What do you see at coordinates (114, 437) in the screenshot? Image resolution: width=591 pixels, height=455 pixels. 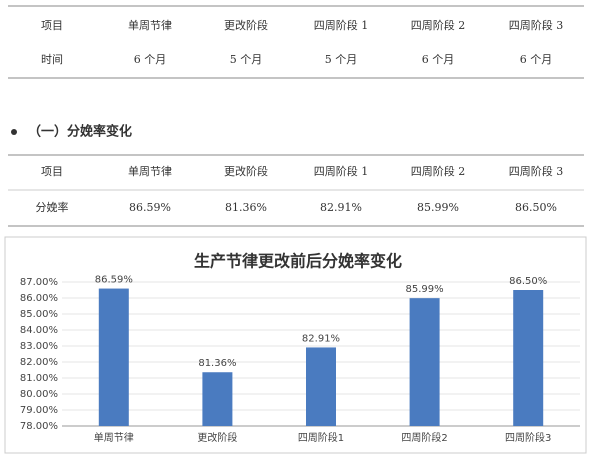 I see `x-tick-label: 单周节律` at bounding box center [114, 437].